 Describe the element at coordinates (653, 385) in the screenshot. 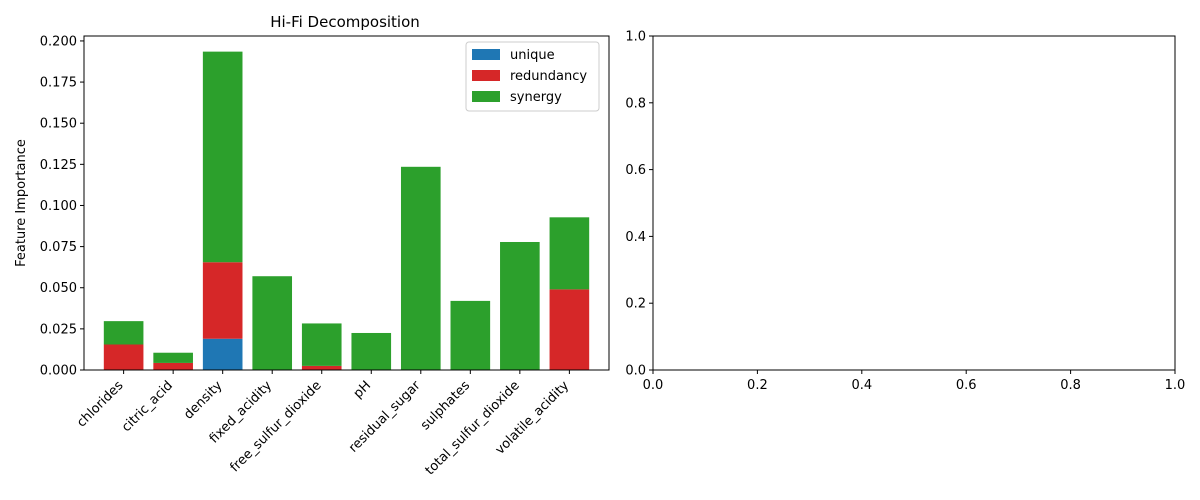

I see `x-tick-label-right: 0.0` at that location.